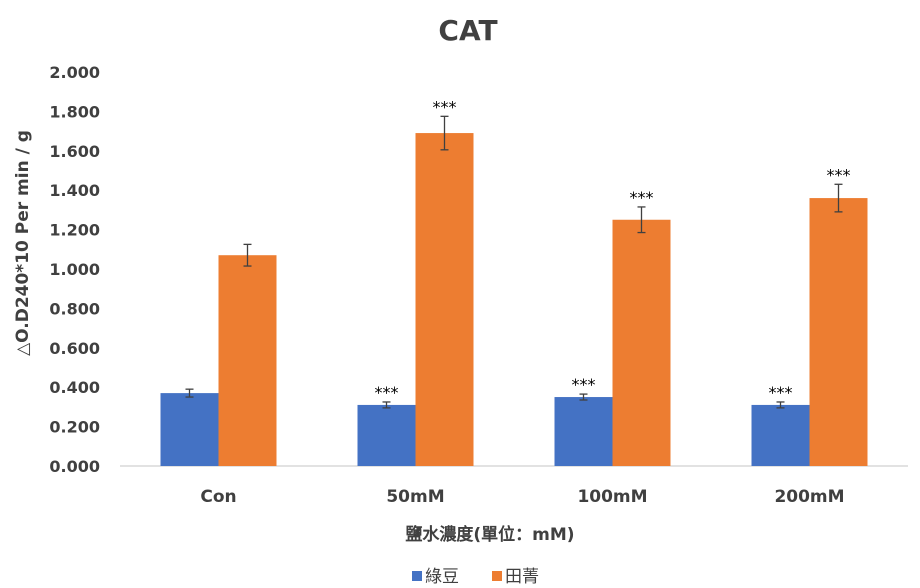 This screenshot has height=588, width=920. I want to click on y-tick-label: 1.200, so click(74, 230).